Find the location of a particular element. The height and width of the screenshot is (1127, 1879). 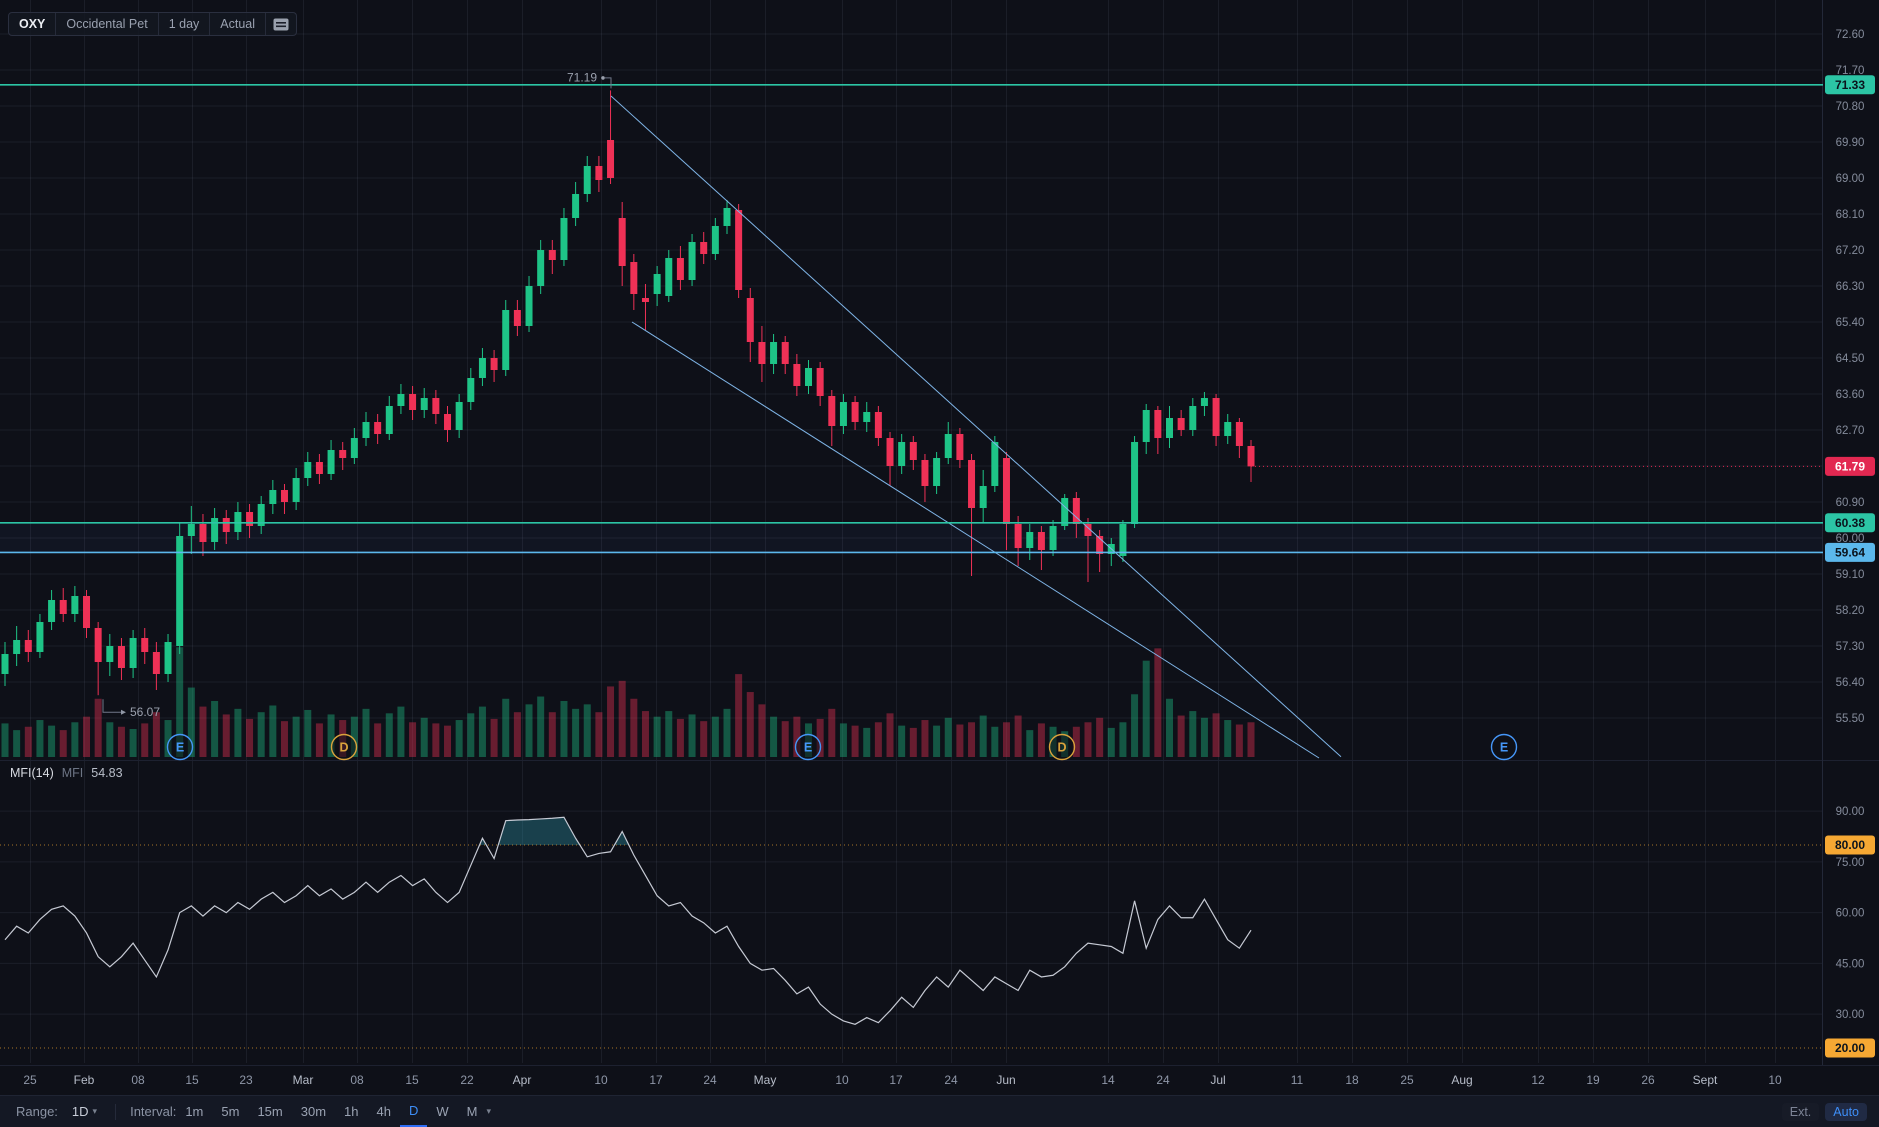

auto-scale-button: Auto is located at coordinates (1846, 1111).